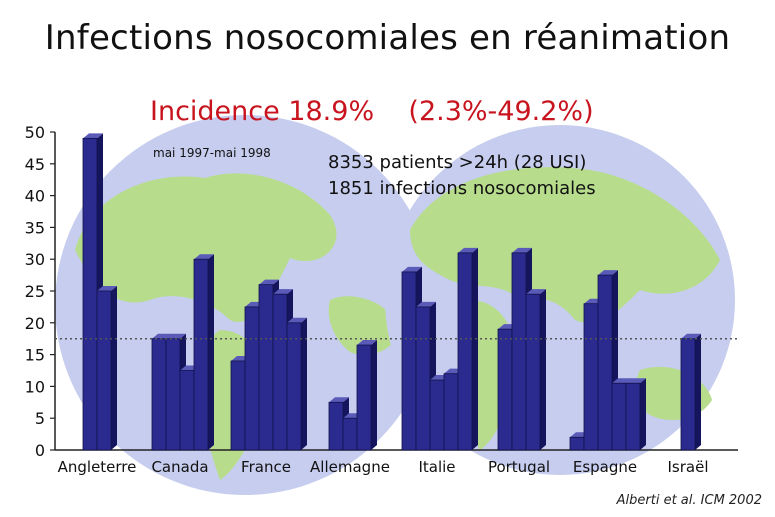  Describe the element at coordinates (35, 259) in the screenshot. I see `y-tick-label: 30` at that location.